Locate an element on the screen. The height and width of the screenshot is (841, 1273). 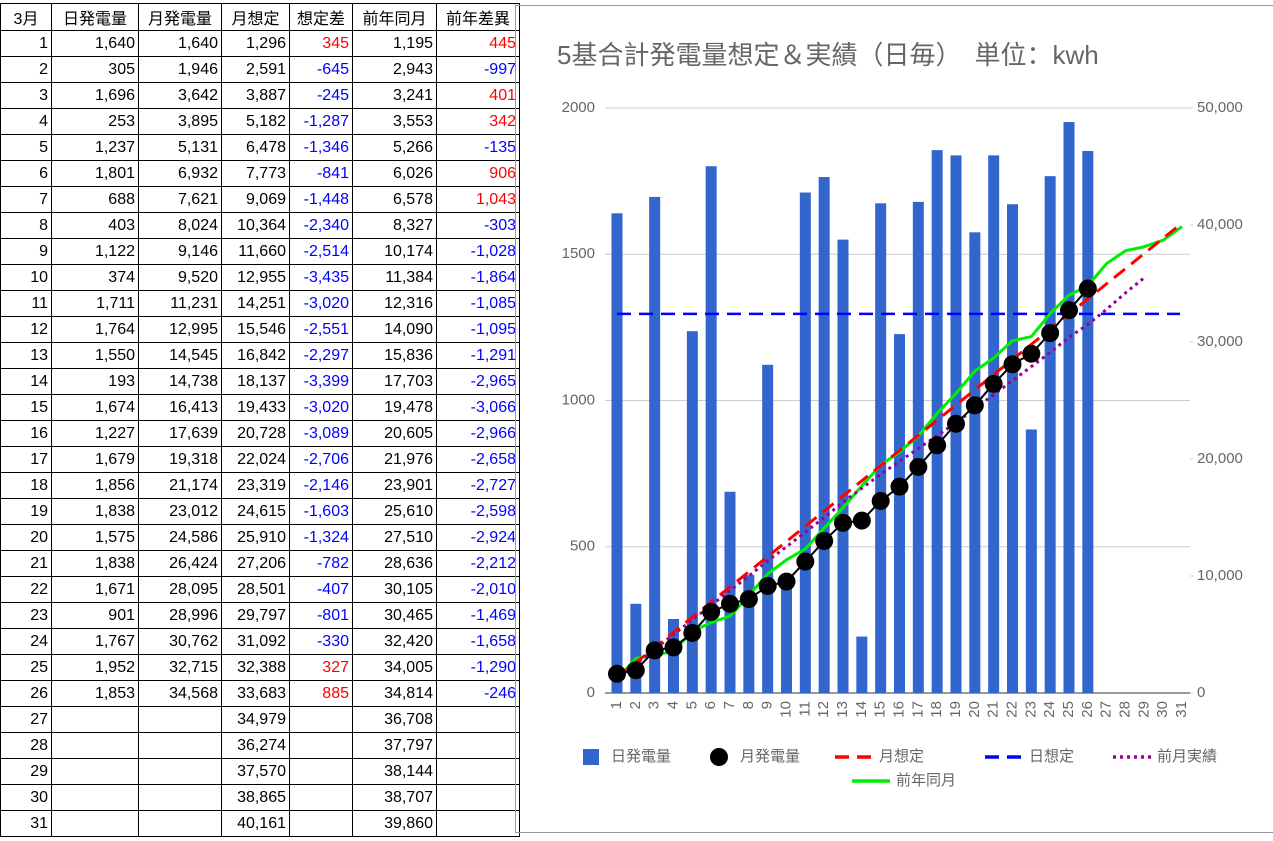
legend-label: 前年同月 is located at coordinates (926, 780).